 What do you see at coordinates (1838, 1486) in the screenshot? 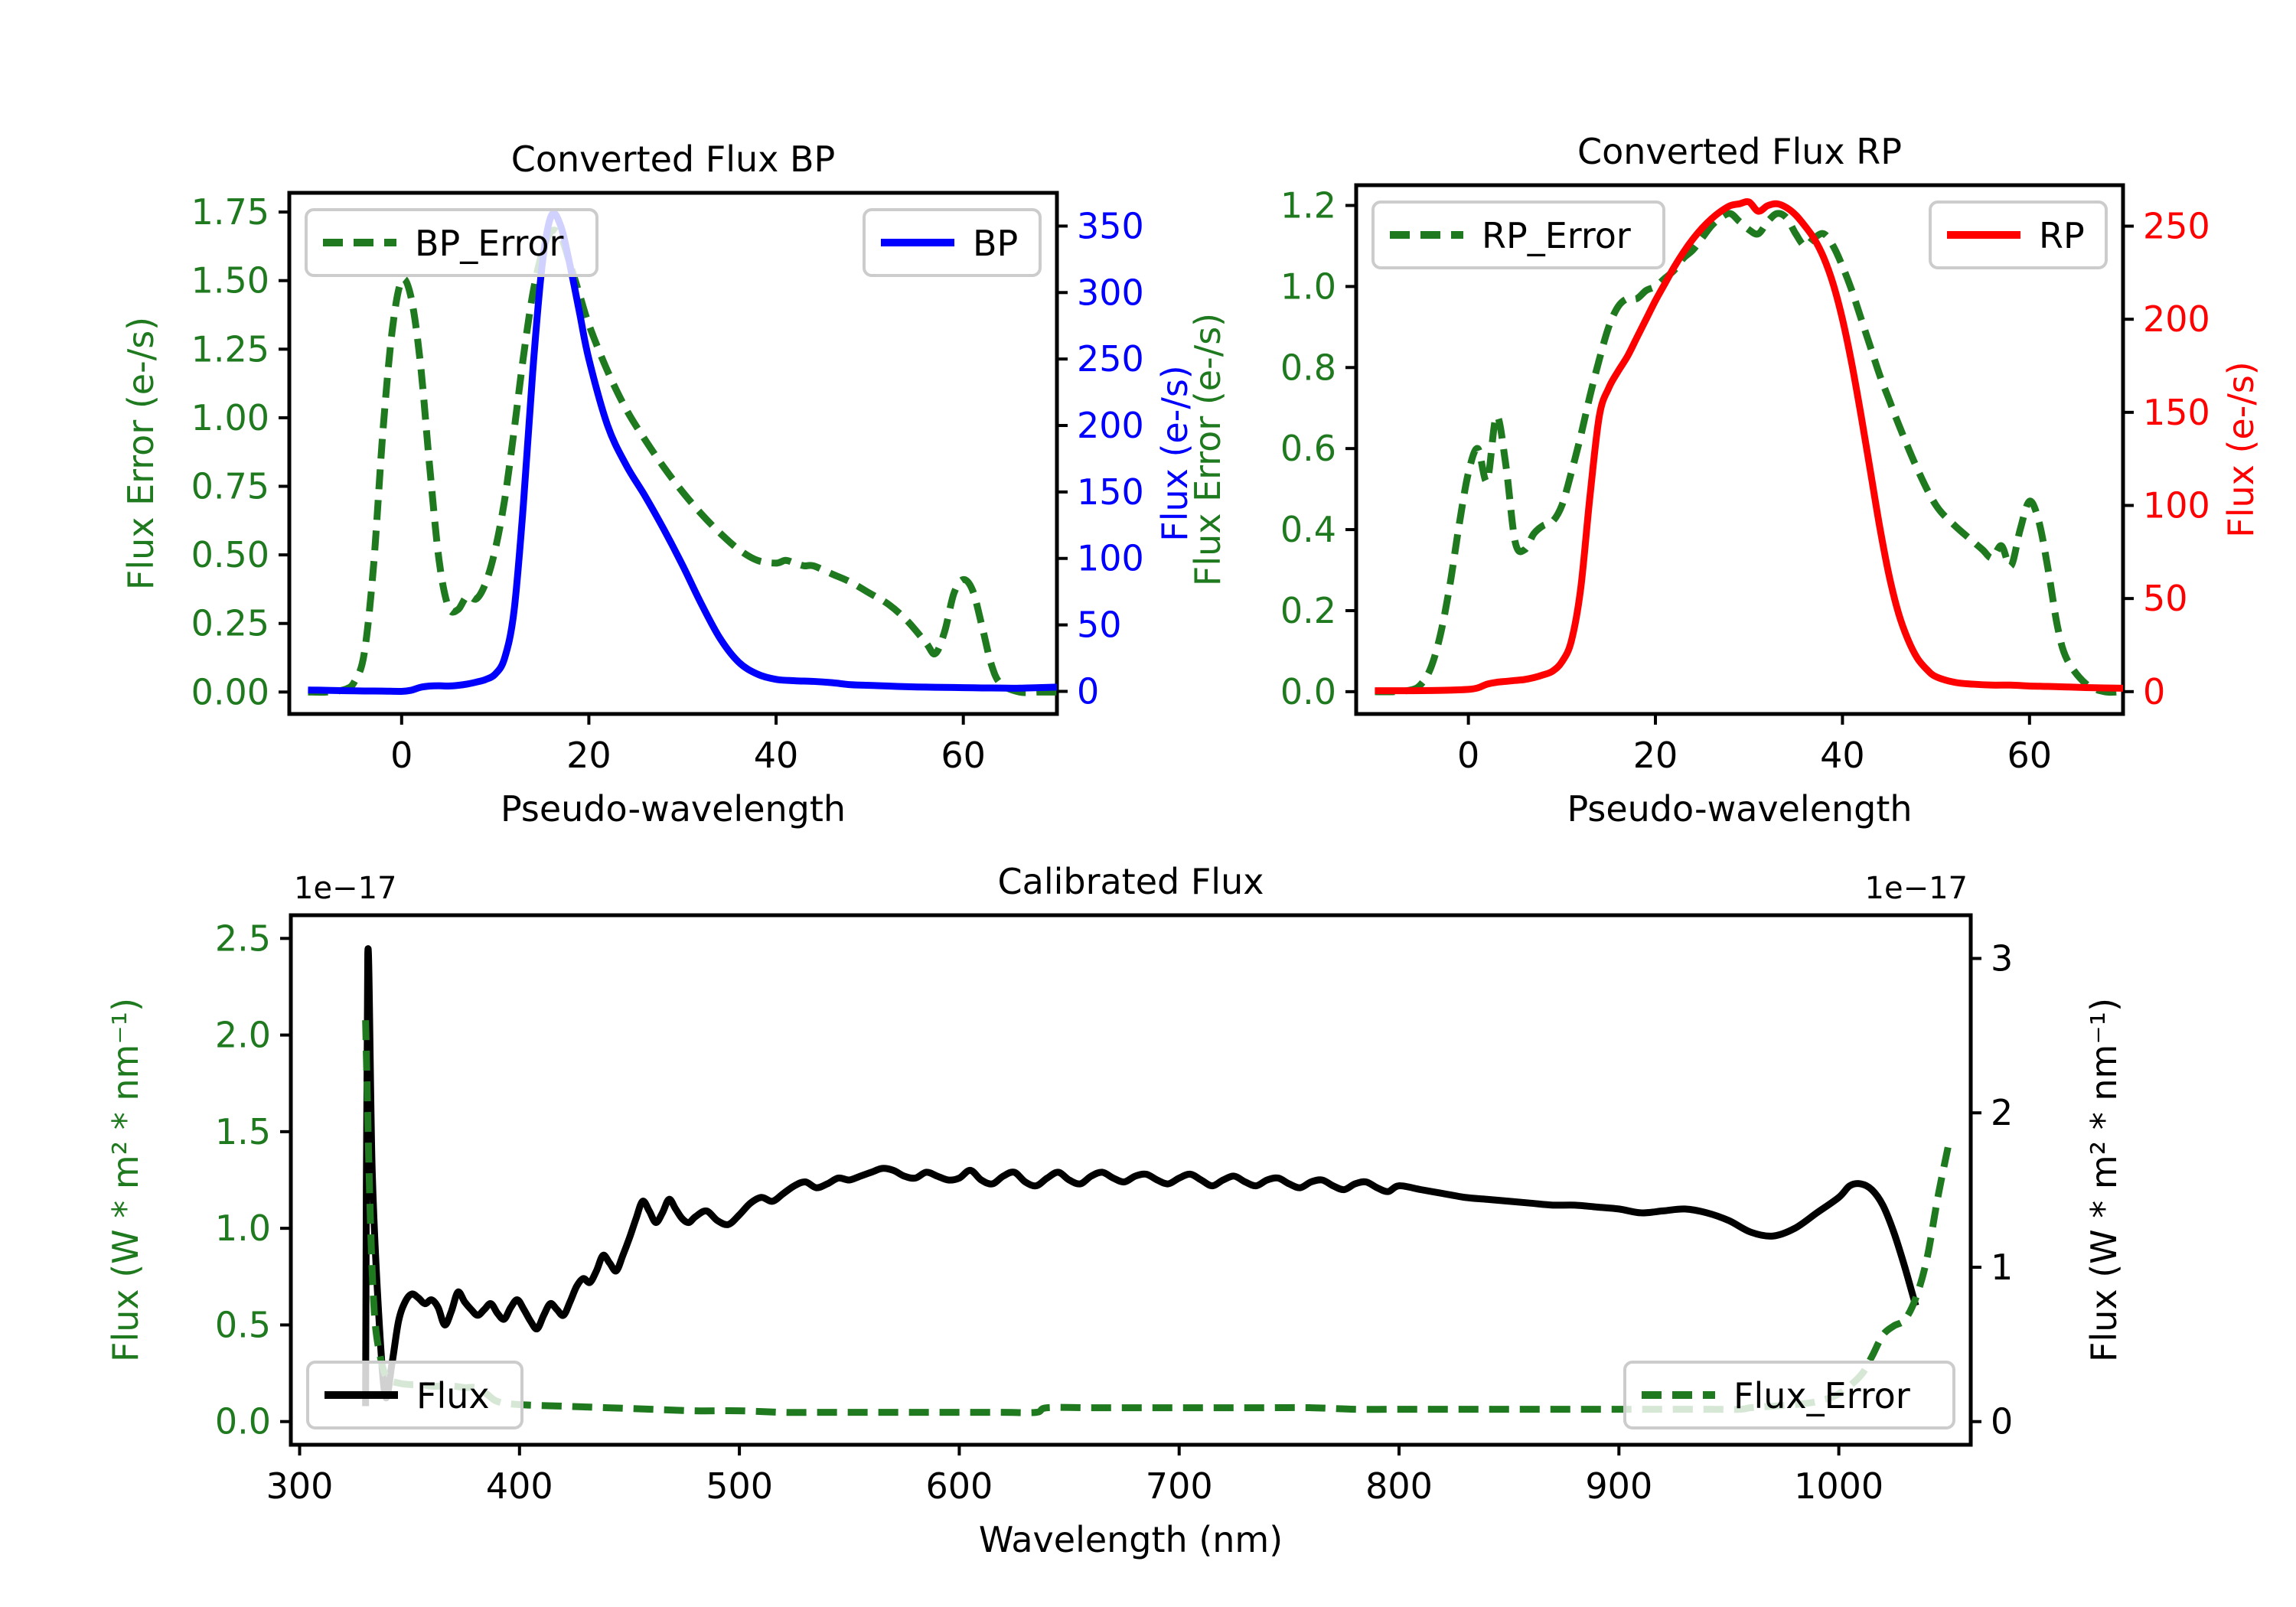
I see `x-tick-label: 1000` at bounding box center [1838, 1486].